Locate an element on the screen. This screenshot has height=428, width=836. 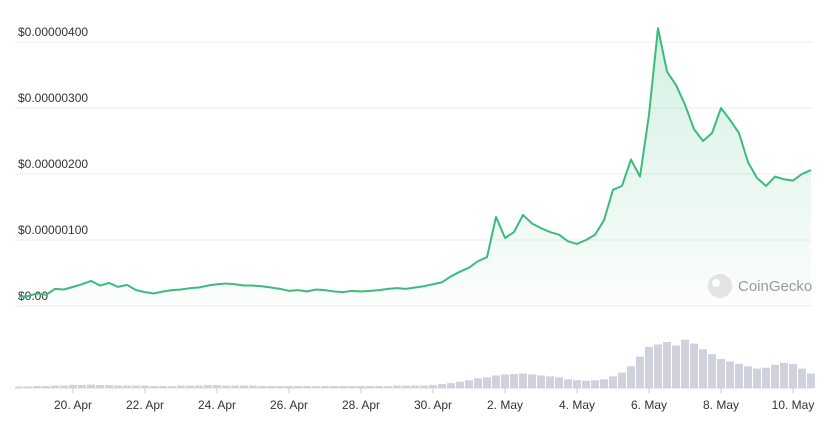
watermark-logo-eye is located at coordinates (716, 283).